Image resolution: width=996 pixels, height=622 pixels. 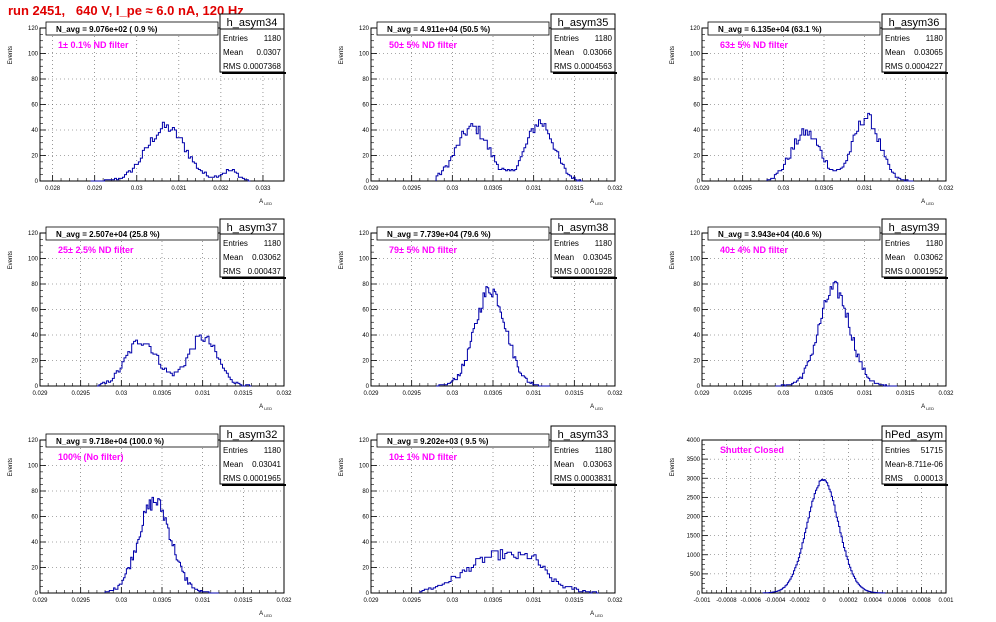 What do you see at coordinates (438, 441) in the screenshot?
I see `navg-text: N_avg = 9.202e+03 ( 9.5 %)` at bounding box center [438, 441].